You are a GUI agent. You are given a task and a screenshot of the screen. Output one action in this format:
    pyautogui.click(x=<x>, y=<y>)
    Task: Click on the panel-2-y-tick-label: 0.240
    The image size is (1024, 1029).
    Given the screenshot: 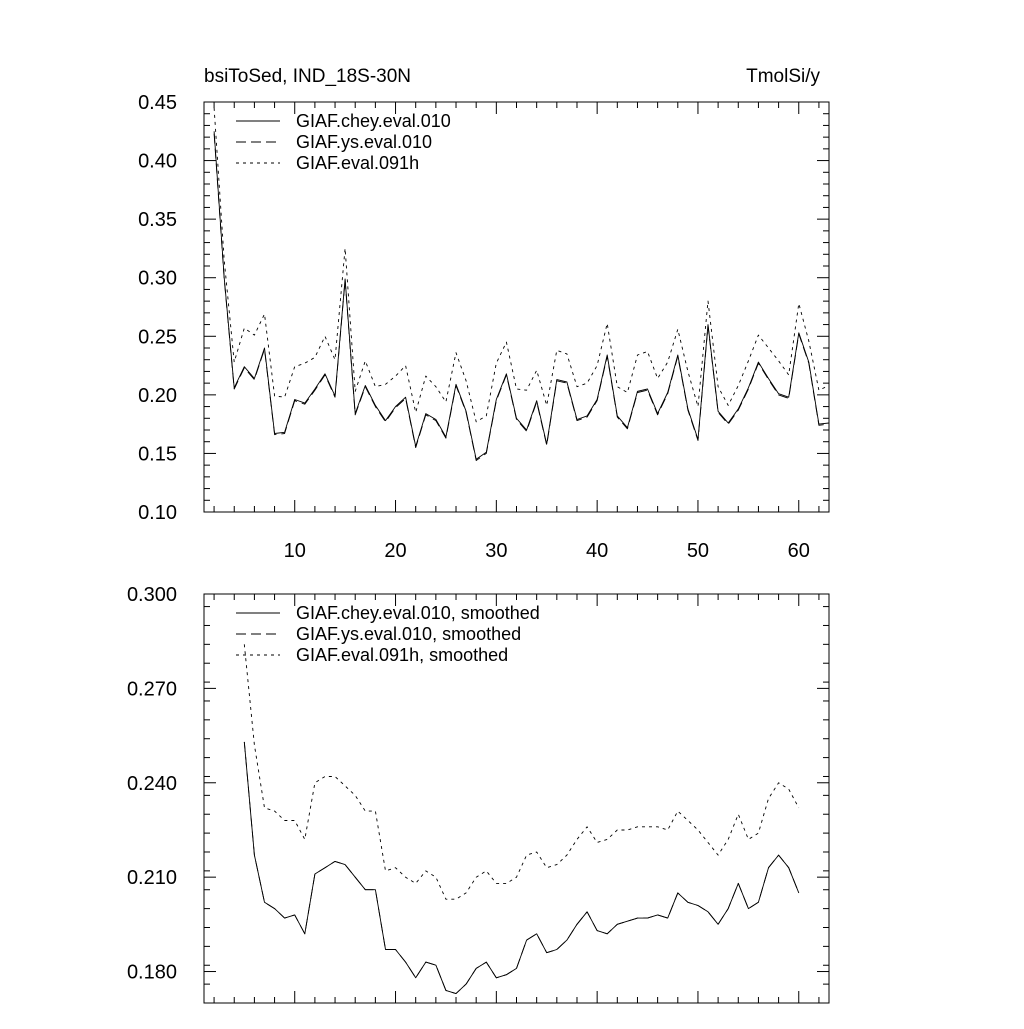 What is the action you would take?
    pyautogui.click(x=152, y=784)
    